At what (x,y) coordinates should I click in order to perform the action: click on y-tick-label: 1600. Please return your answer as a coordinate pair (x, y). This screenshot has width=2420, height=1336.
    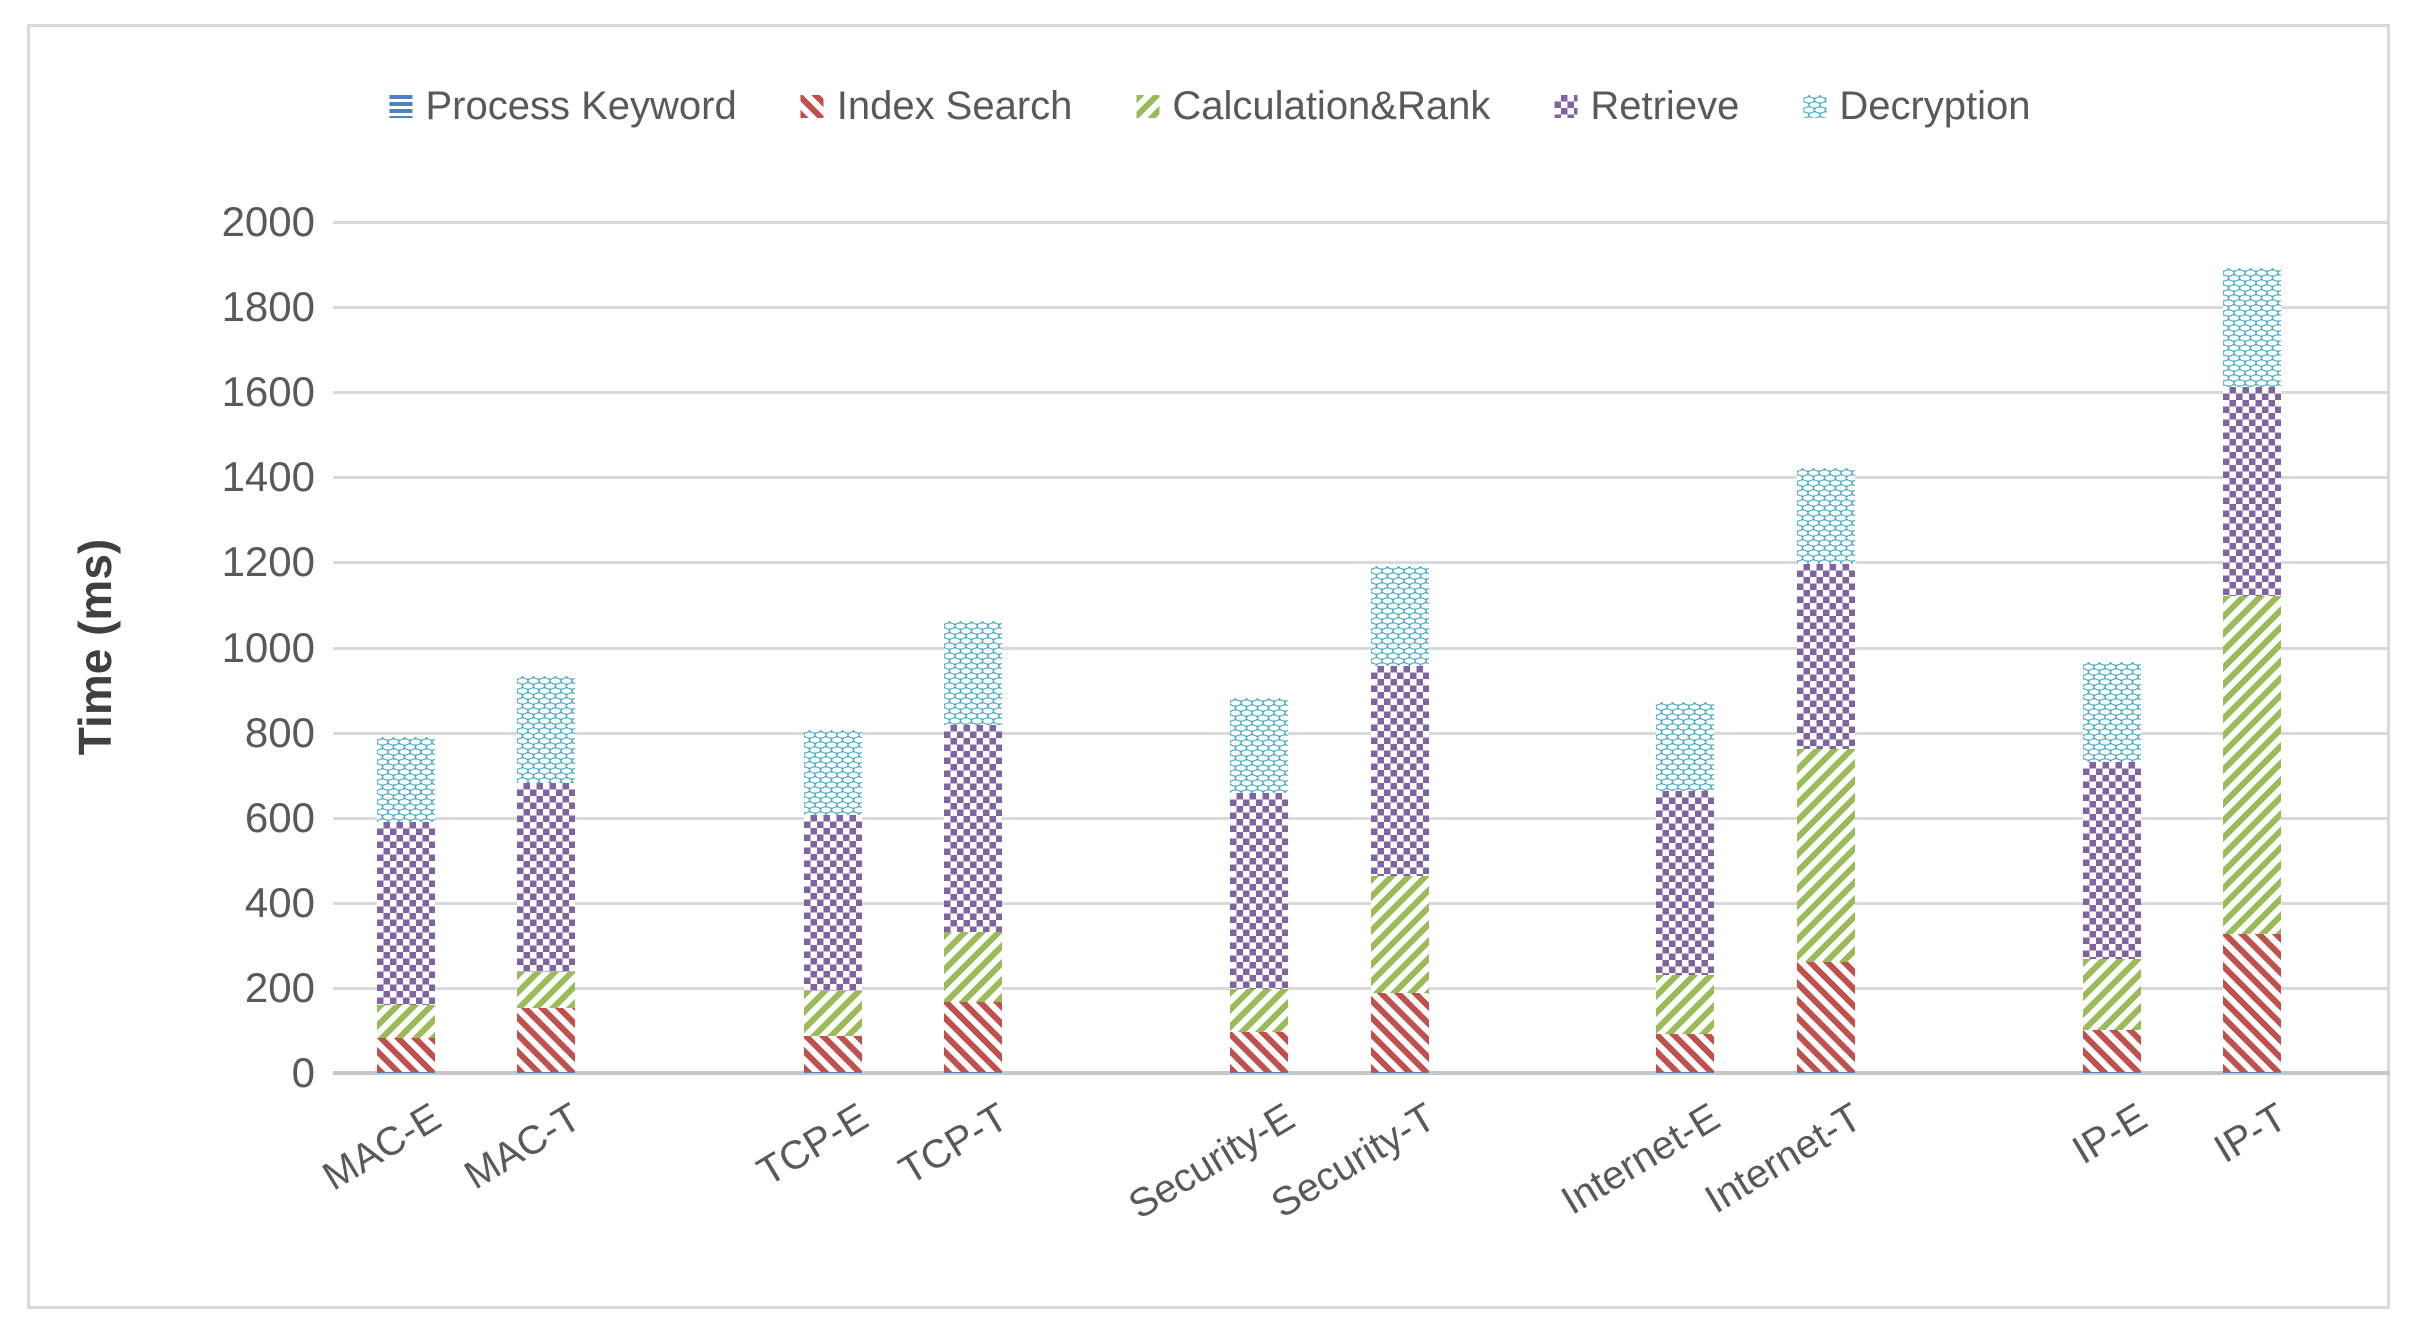
    Looking at the image, I should click on (268, 392).